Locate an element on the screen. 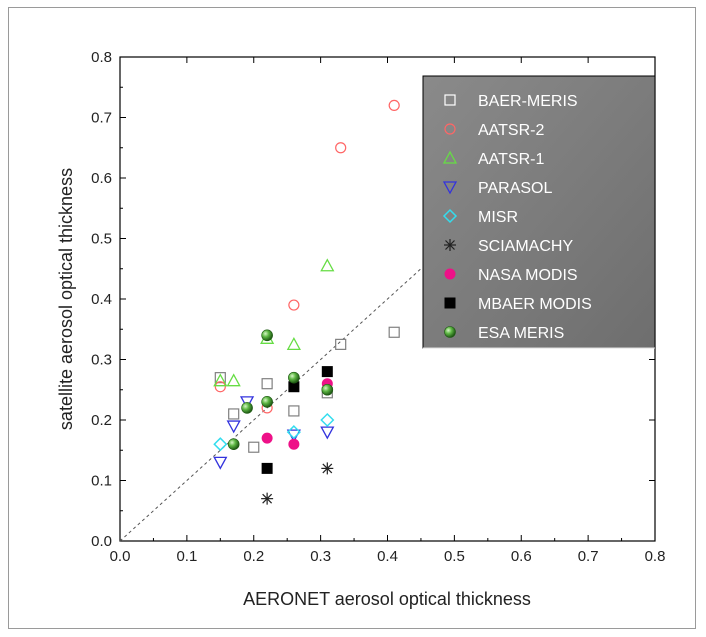  legend-item-mbaer-modis: MBAER MODIS is located at coordinates (518, 304).